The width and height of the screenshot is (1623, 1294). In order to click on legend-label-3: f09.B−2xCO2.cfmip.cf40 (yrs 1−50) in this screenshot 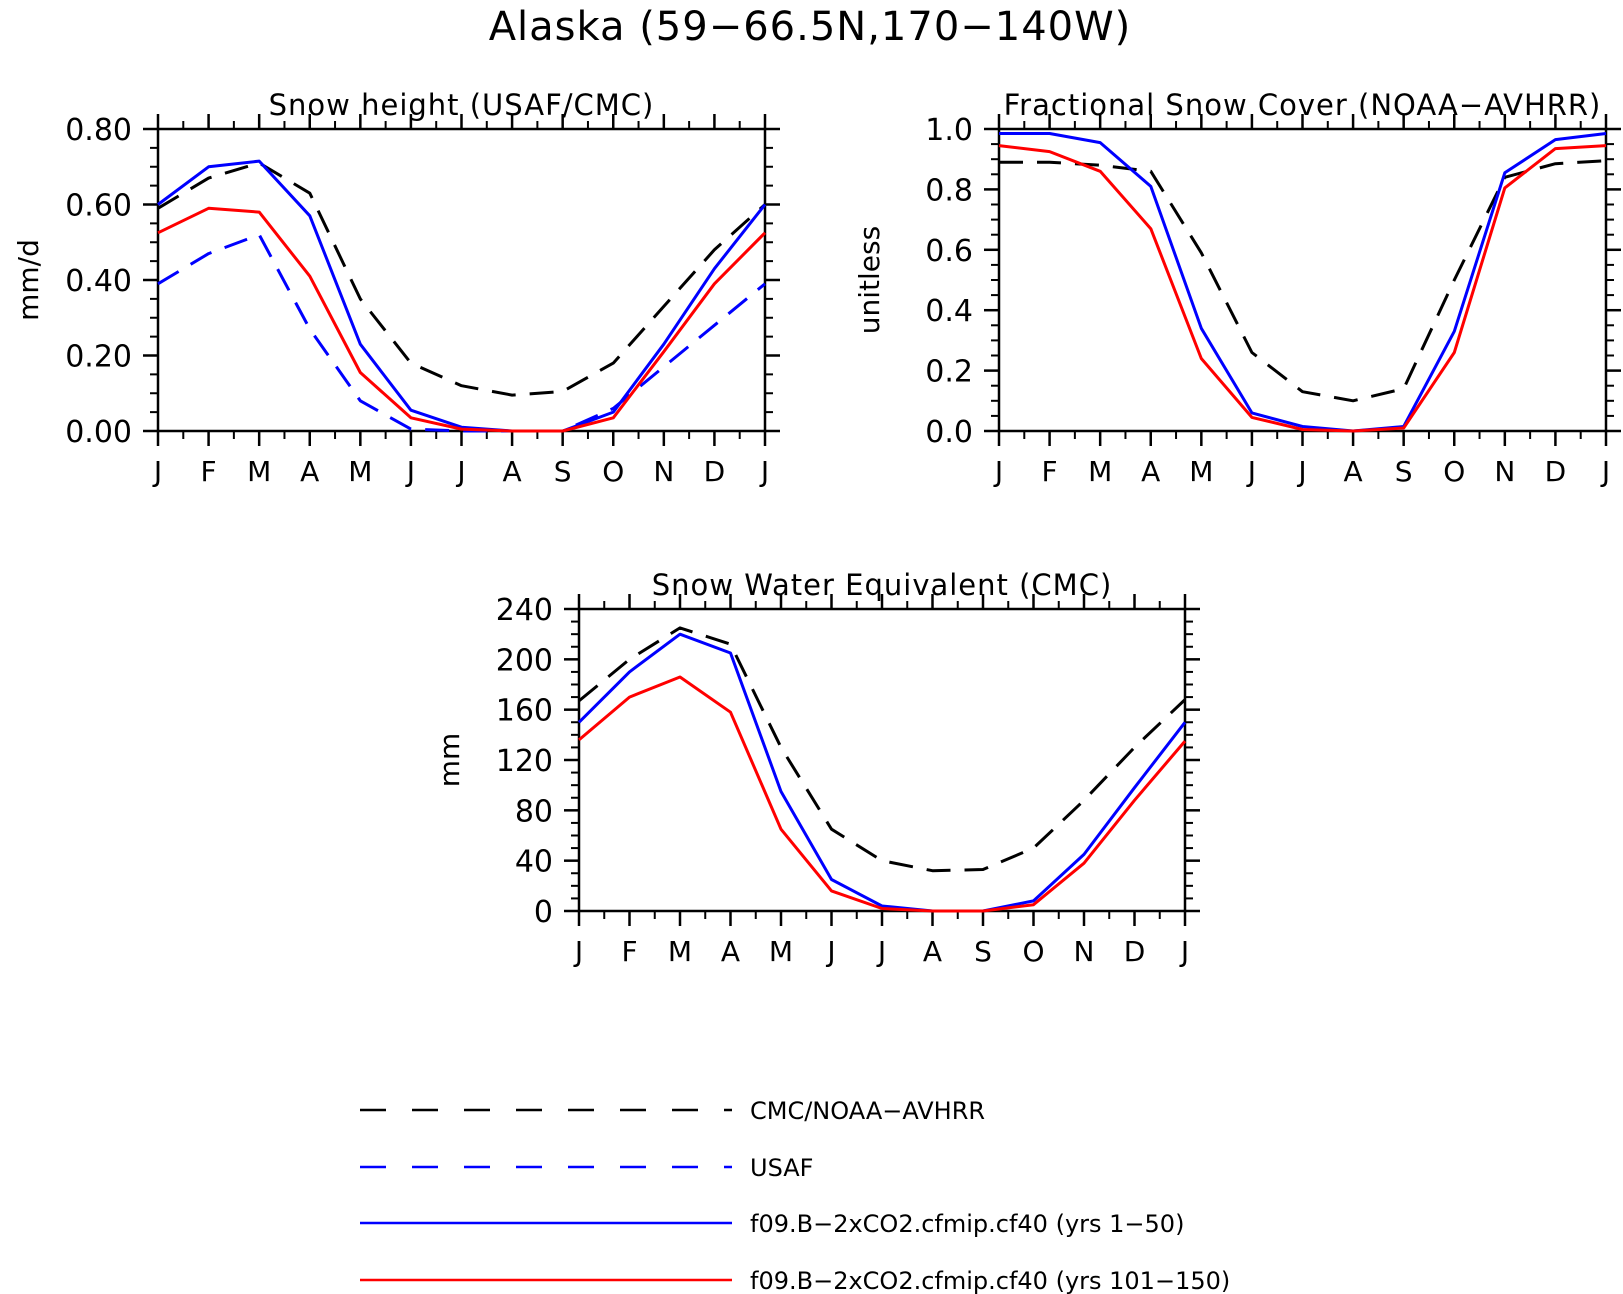, I will do `click(967, 1224)`.